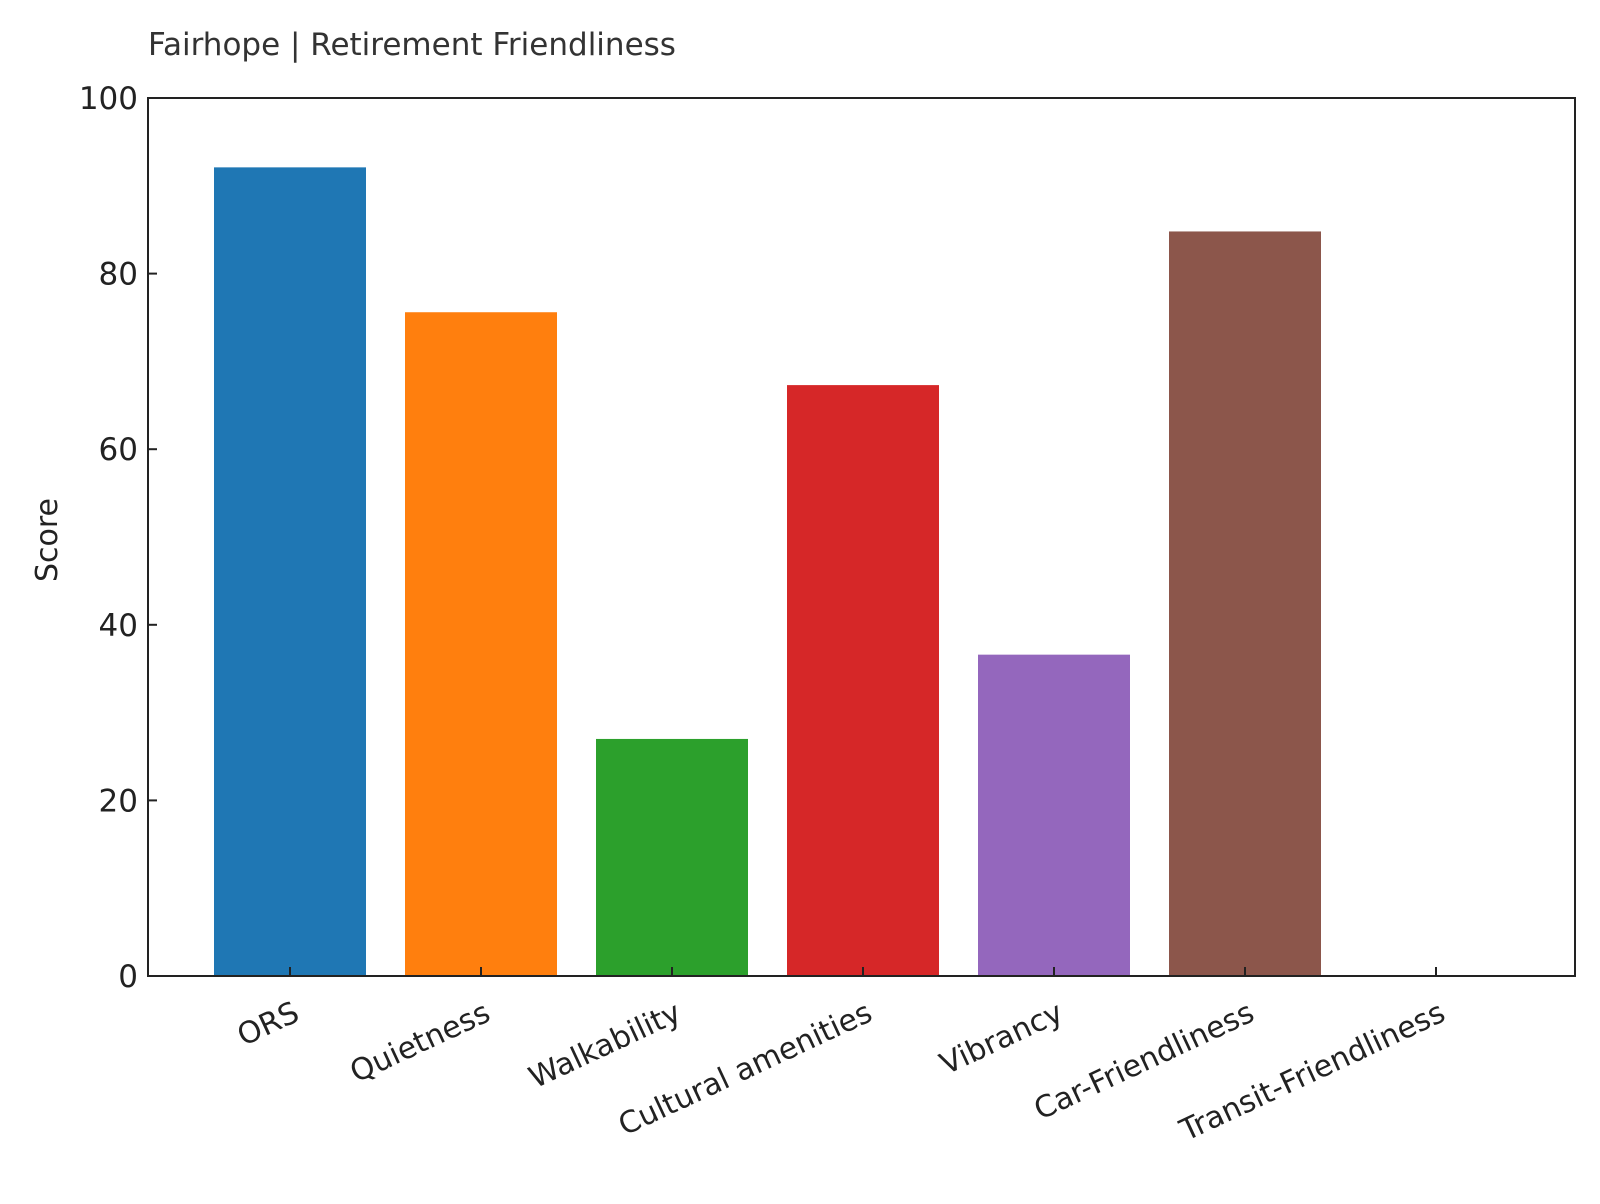 Image resolution: width=1600 pixels, height=1204 pixels. What do you see at coordinates (1245, 603) in the screenshot?
I see `bar-car-friendliness` at bounding box center [1245, 603].